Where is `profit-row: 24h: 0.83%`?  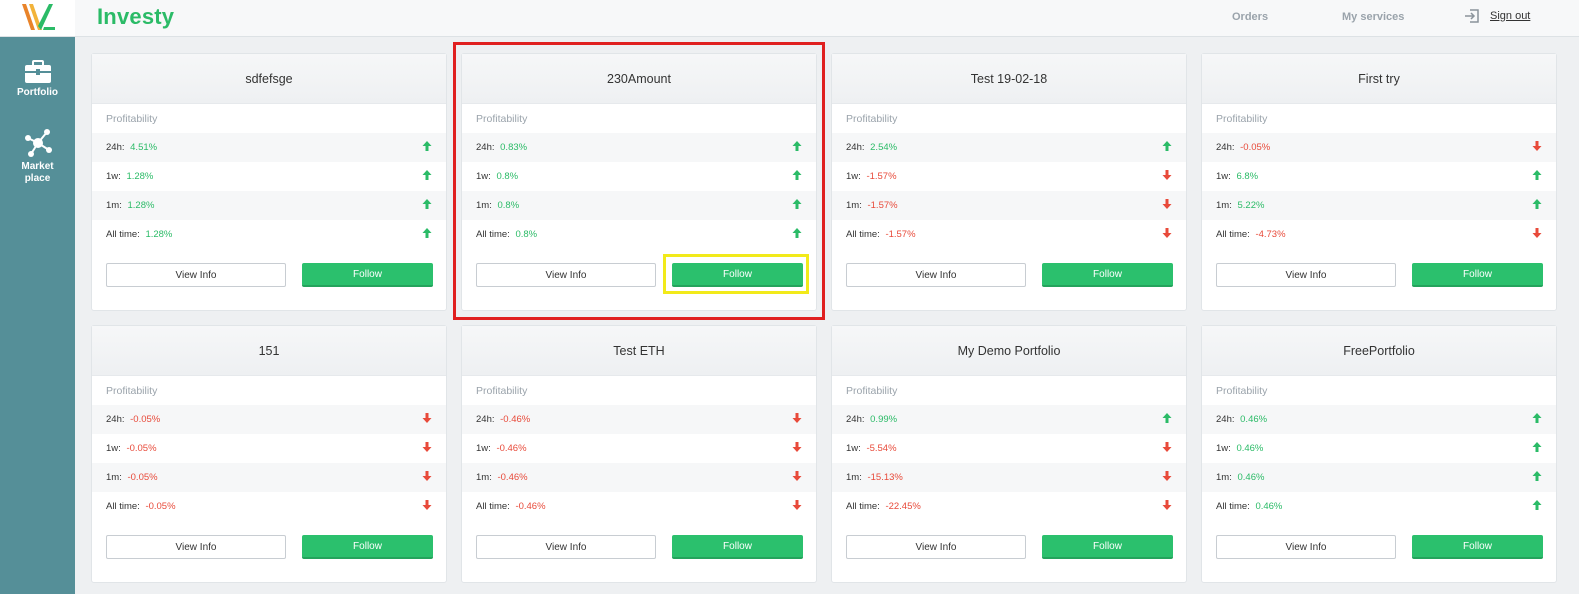
profit-row: 24h: 0.83% is located at coordinates (639, 147).